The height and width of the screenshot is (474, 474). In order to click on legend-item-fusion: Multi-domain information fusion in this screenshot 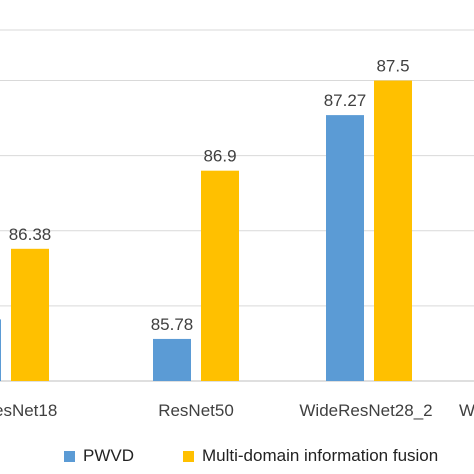, I will do `click(310, 456)`.